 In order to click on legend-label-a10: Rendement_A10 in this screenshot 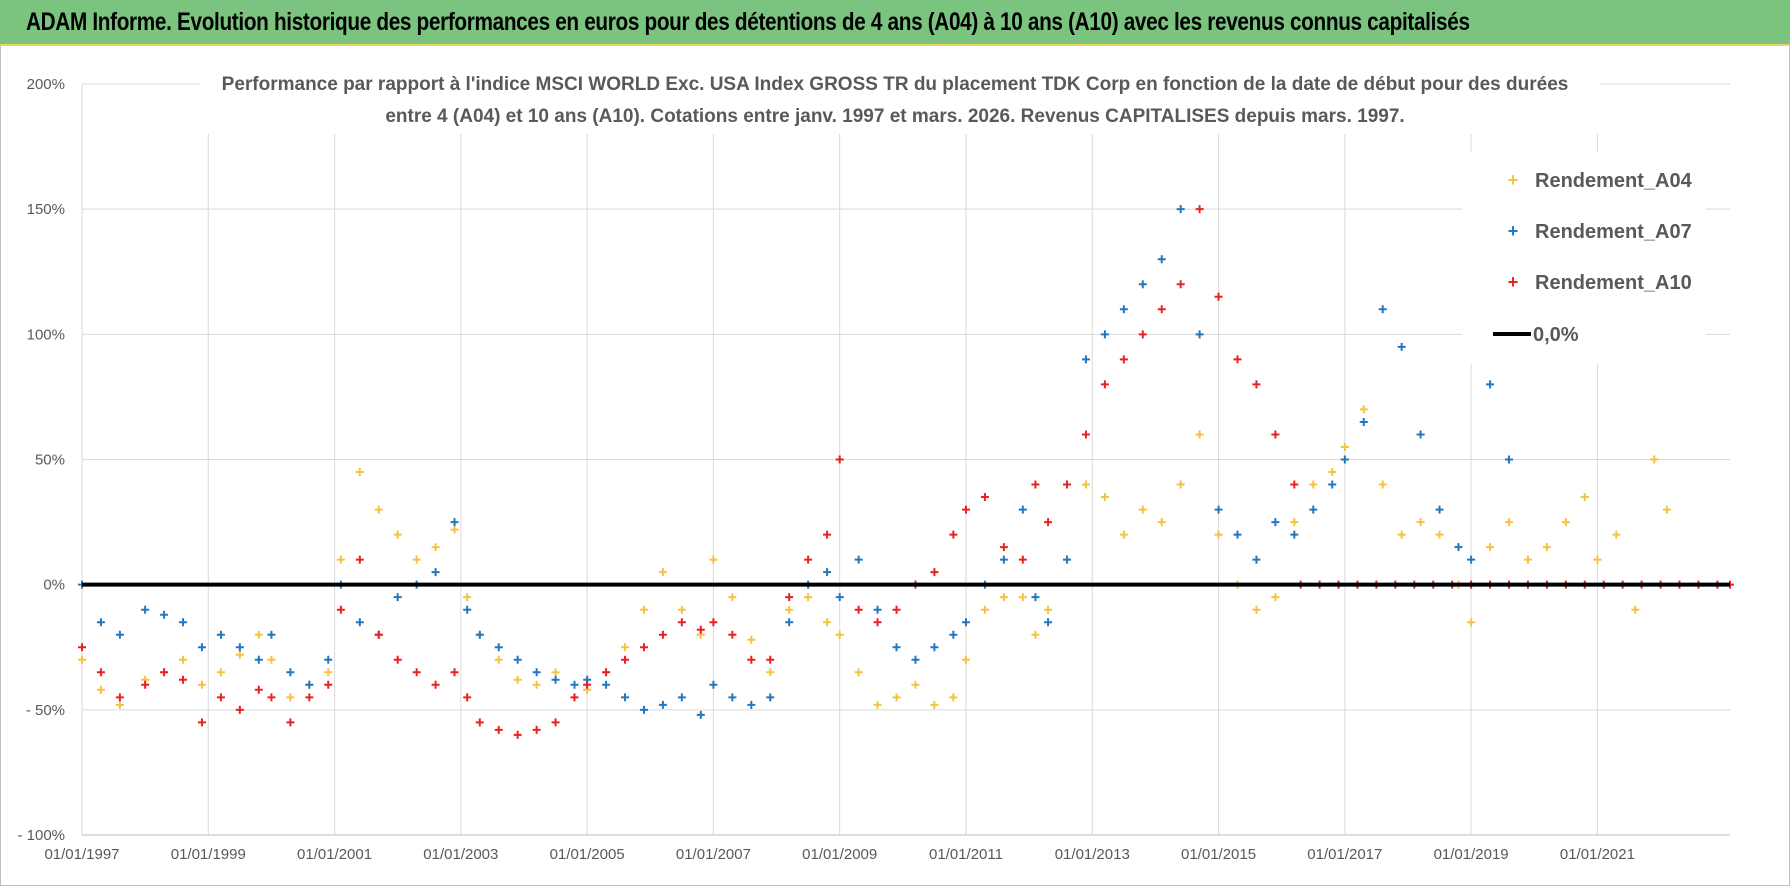, I will do `click(1613, 283)`.